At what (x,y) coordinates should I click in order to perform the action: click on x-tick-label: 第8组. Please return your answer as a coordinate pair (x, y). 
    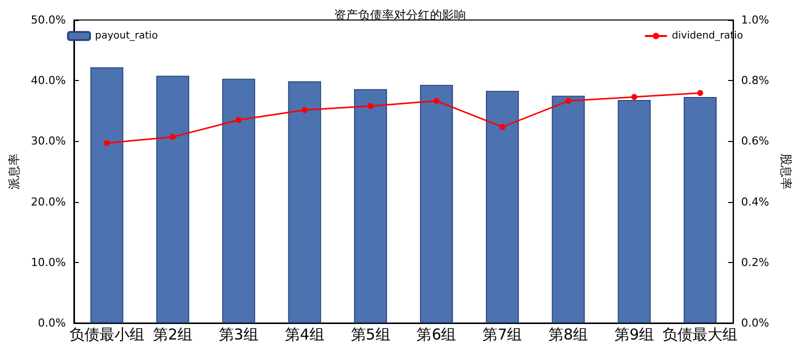
    Looking at the image, I should click on (568, 335).